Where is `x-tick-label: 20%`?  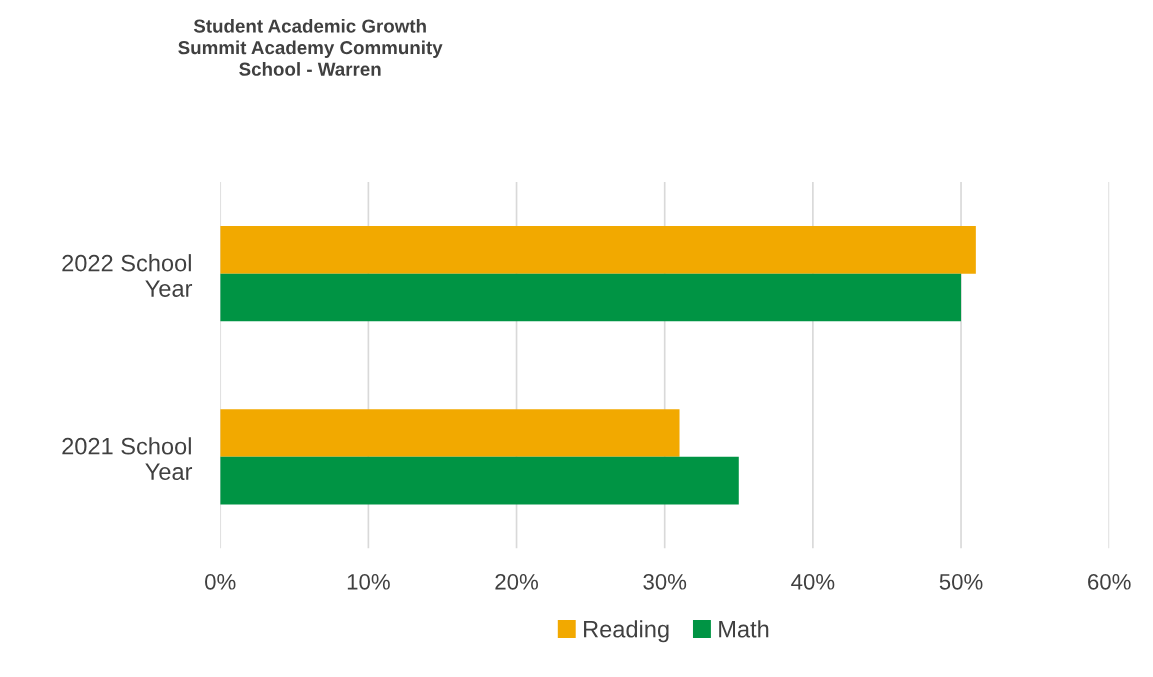 x-tick-label: 20% is located at coordinates (516, 581).